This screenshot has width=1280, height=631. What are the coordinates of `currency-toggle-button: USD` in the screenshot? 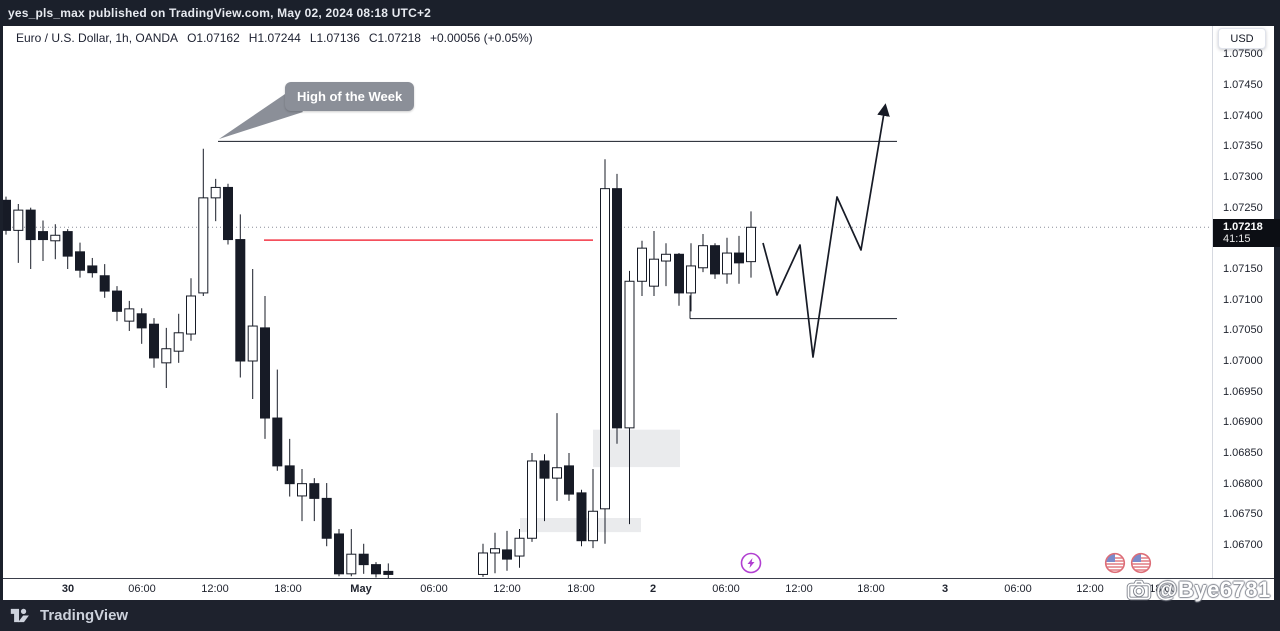 It's located at (1242, 38).